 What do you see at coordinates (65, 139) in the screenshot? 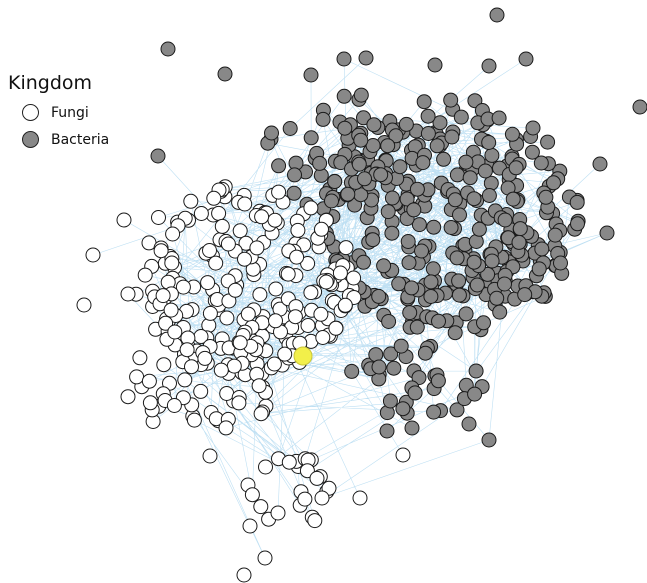
I see `legend-item-bacteria: Bacteria` at bounding box center [65, 139].